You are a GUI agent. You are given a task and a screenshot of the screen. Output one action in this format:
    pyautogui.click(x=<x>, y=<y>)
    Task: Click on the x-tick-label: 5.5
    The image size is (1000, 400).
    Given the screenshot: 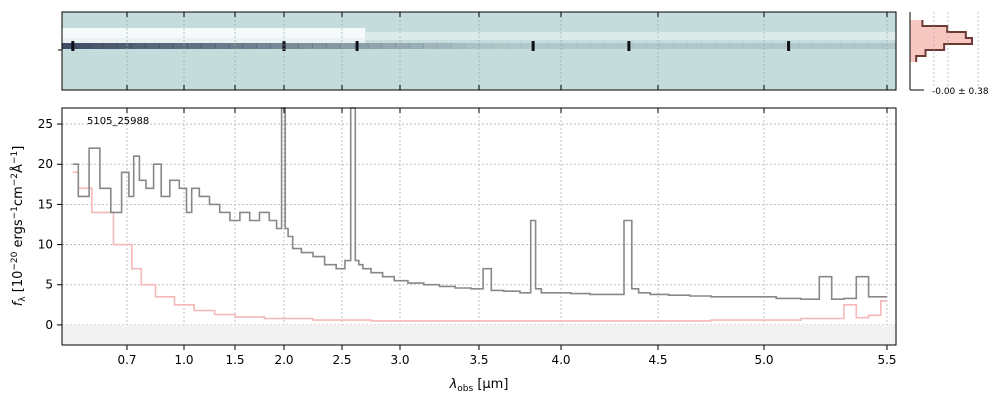 What is the action you would take?
    pyautogui.click(x=886, y=360)
    